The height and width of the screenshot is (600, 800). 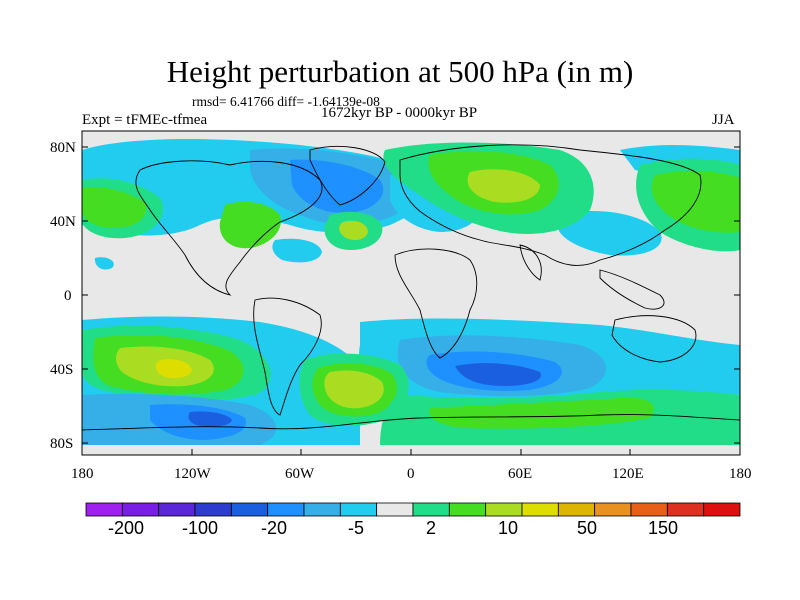 What do you see at coordinates (498, 374) in the screenshot?
I see `anomaly-neg-south-indian-core` at bounding box center [498, 374].